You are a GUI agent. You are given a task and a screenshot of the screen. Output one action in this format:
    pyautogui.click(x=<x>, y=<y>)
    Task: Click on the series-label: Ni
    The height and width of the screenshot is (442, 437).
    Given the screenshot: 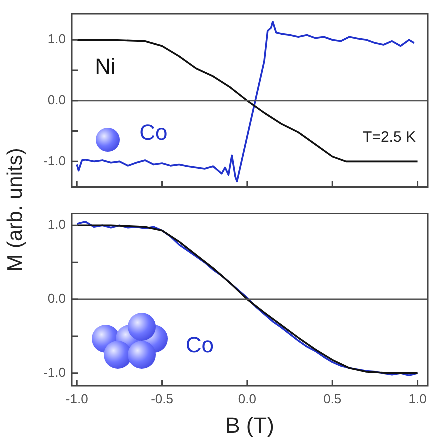 What is the action you would take?
    pyautogui.click(x=105, y=66)
    